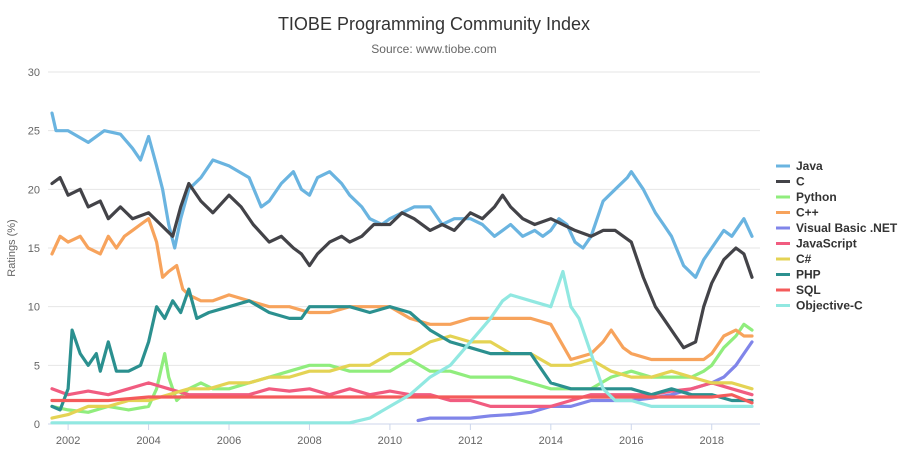 The height and width of the screenshot is (456, 913). I want to click on y-tick-label: 30, so click(34, 73).